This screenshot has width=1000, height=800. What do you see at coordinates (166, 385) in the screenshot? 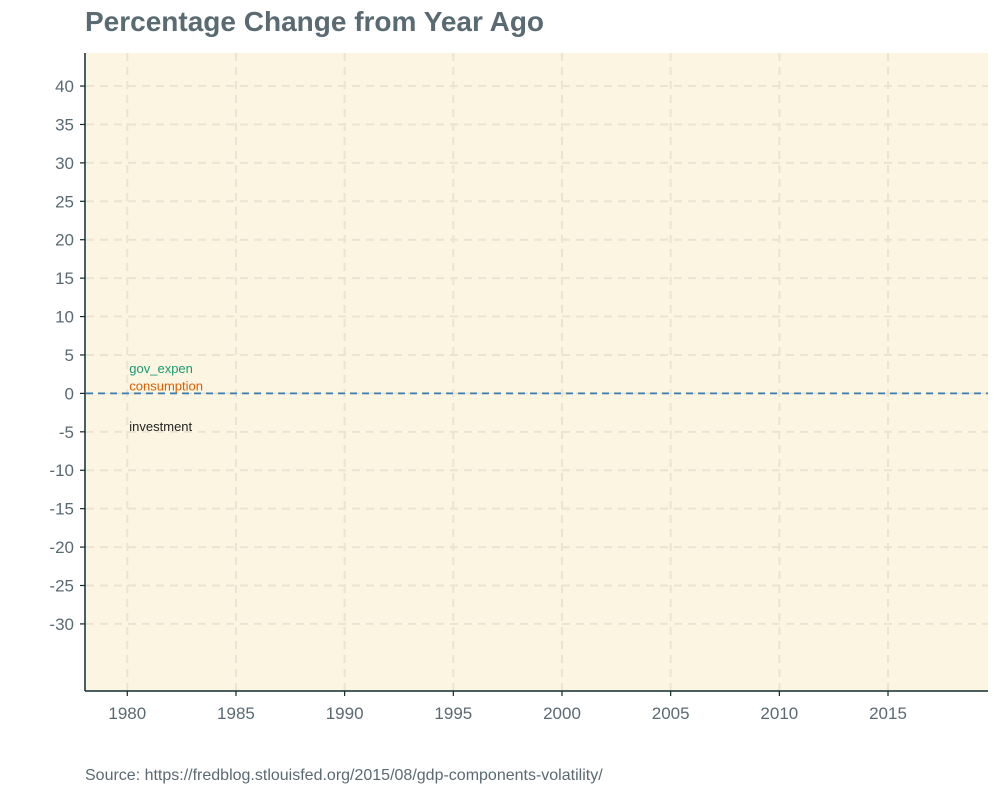
I see `series-label-consumption: consumption` at bounding box center [166, 385].